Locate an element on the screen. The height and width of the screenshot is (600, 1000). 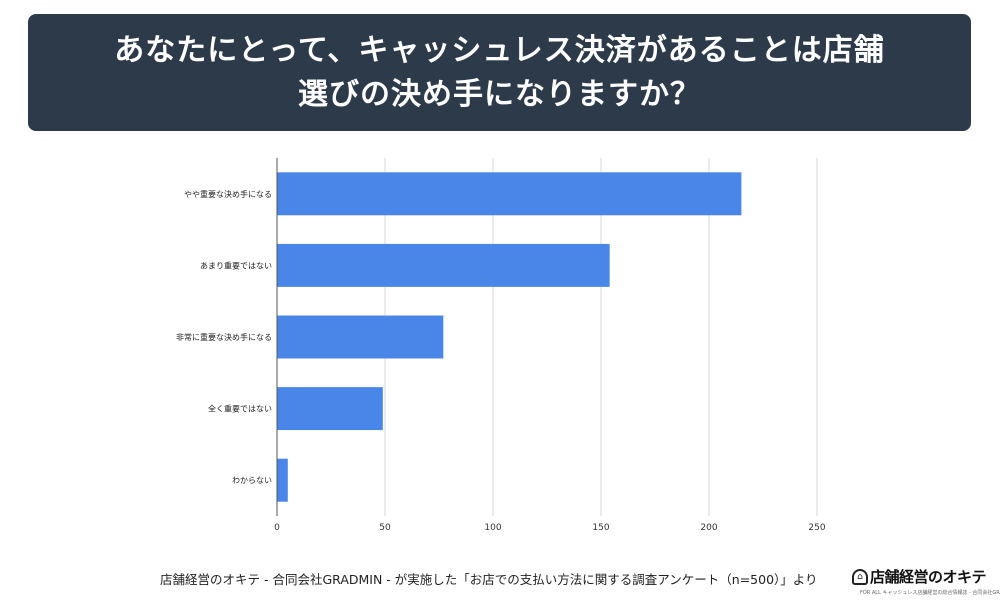
x-tick-label: 50 is located at coordinates (385, 528).